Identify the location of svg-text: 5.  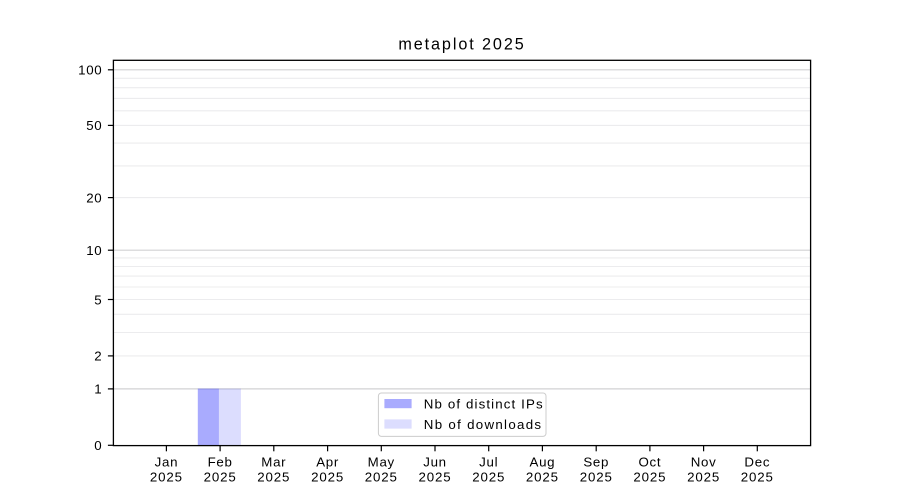
(98, 299).